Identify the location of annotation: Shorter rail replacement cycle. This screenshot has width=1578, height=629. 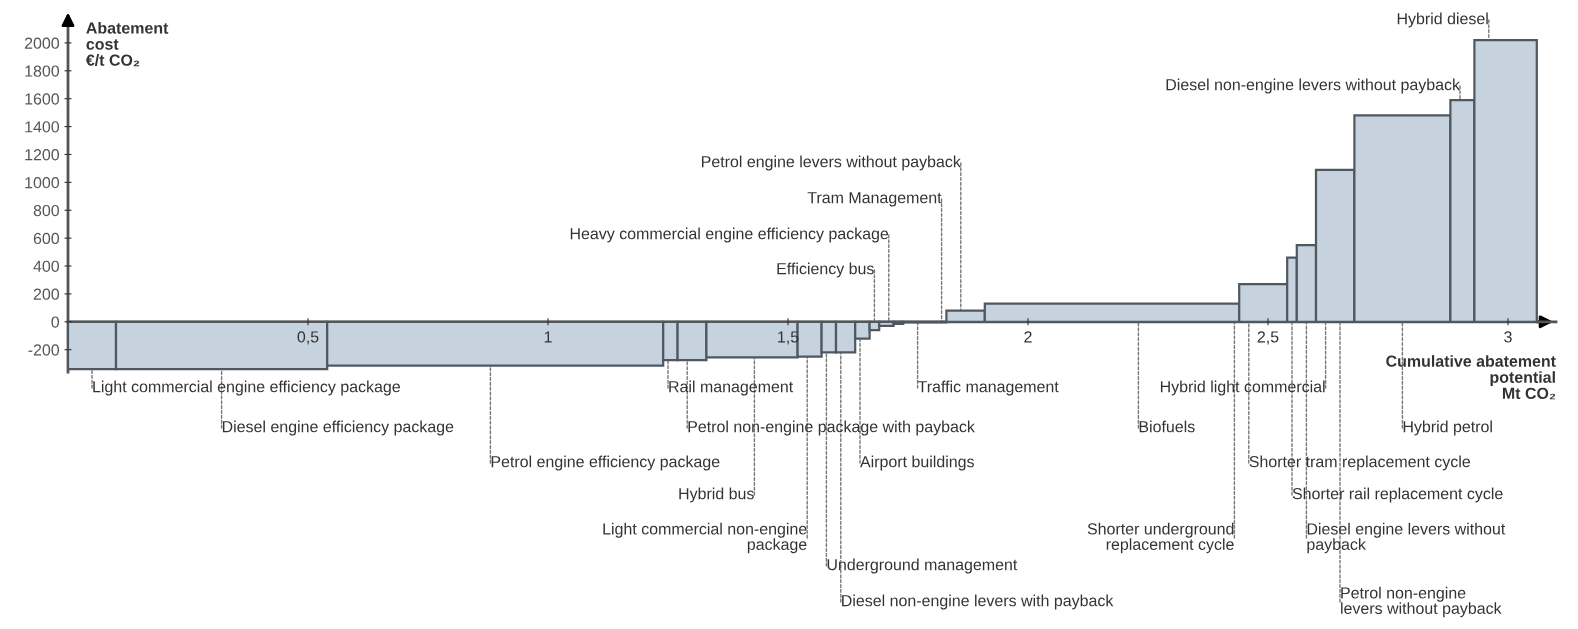
(1397, 495).